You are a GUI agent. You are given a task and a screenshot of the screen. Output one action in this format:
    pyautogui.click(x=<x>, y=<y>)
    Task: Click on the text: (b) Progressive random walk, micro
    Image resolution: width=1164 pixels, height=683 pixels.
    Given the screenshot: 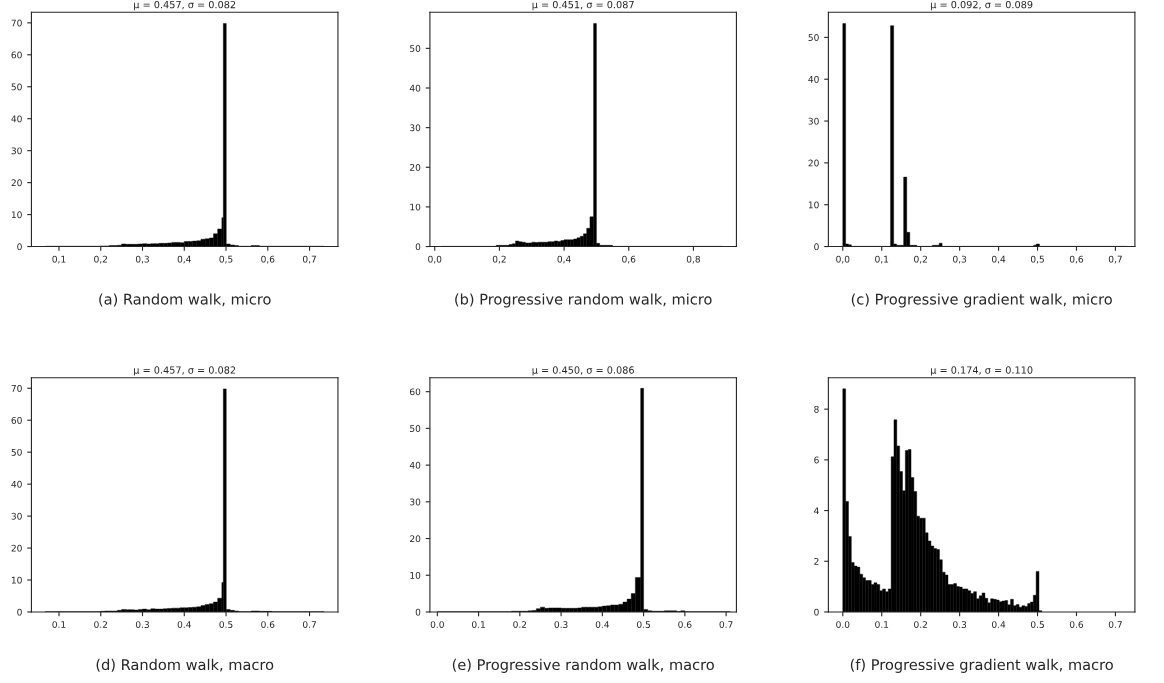 What is the action you would take?
    pyautogui.click(x=583, y=300)
    